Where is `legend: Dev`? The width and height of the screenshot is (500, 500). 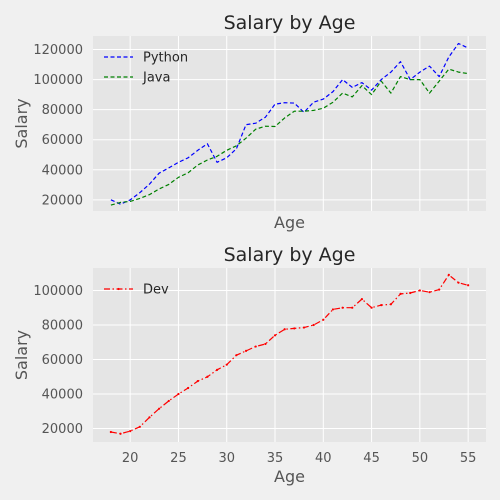
legend: Dev is located at coordinates (136, 290).